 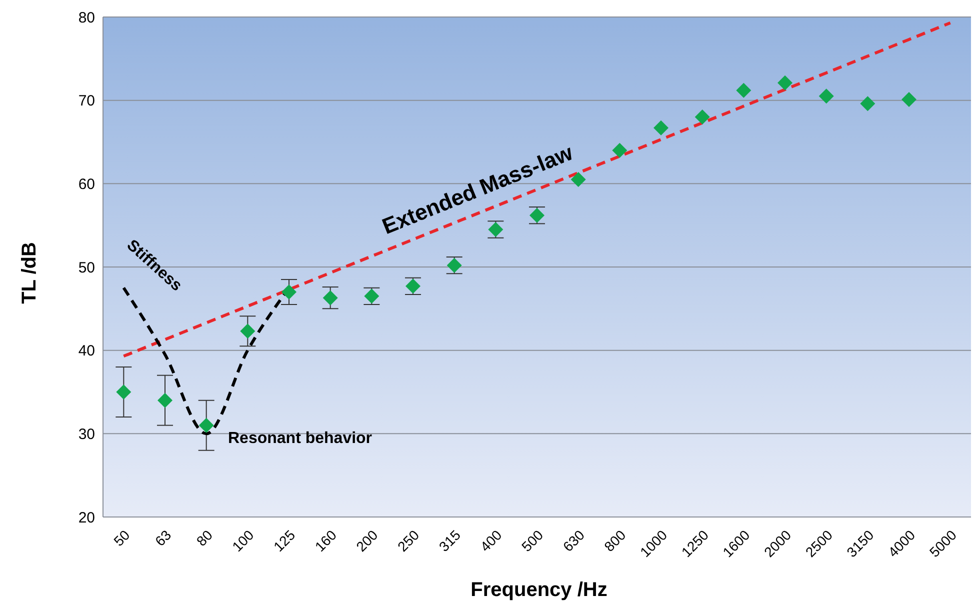 I want to click on y-tick-label: 40, so click(x=86, y=351).